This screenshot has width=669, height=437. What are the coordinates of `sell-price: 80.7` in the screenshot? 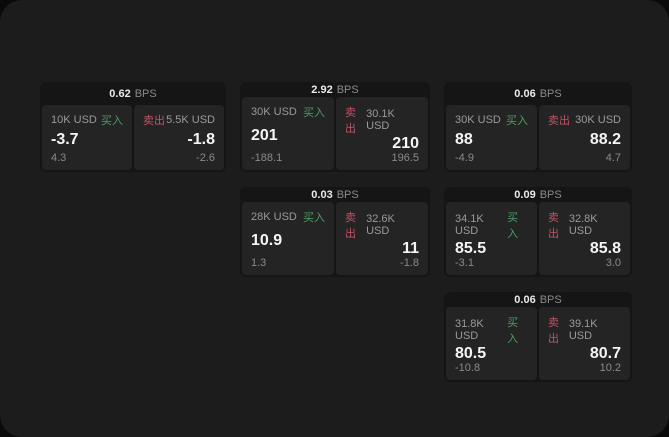 It's located at (605, 353).